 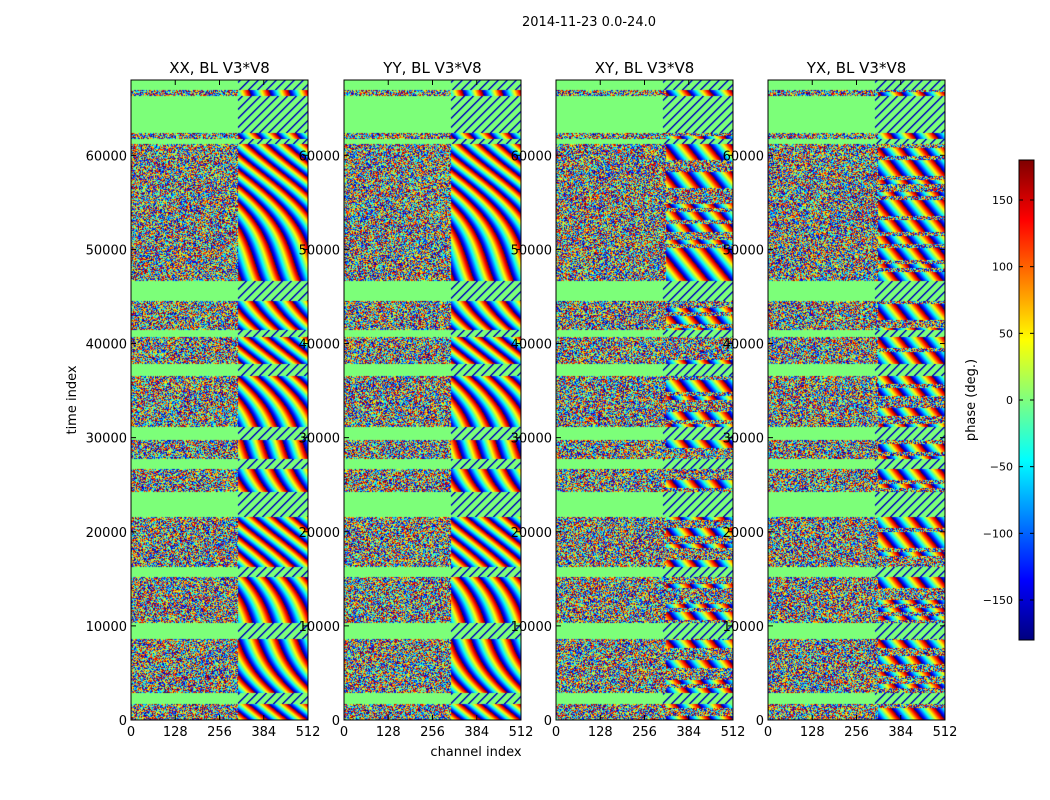 What do you see at coordinates (856, 68) in the screenshot?
I see `panel-title: YX, BL V3*V8` at bounding box center [856, 68].